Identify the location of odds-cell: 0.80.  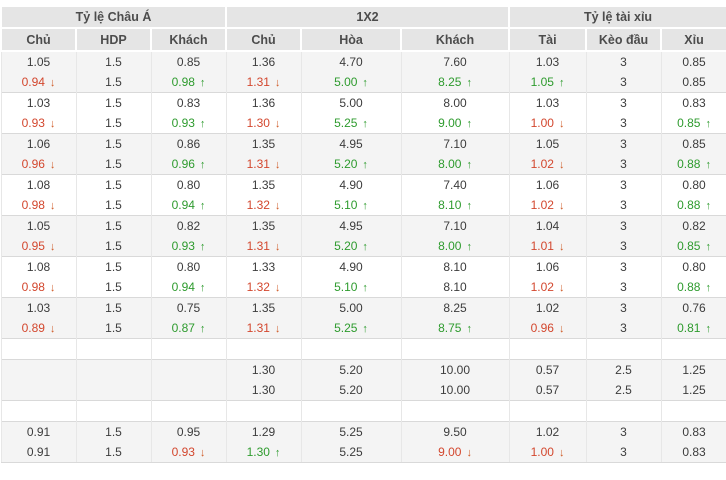
(693, 266).